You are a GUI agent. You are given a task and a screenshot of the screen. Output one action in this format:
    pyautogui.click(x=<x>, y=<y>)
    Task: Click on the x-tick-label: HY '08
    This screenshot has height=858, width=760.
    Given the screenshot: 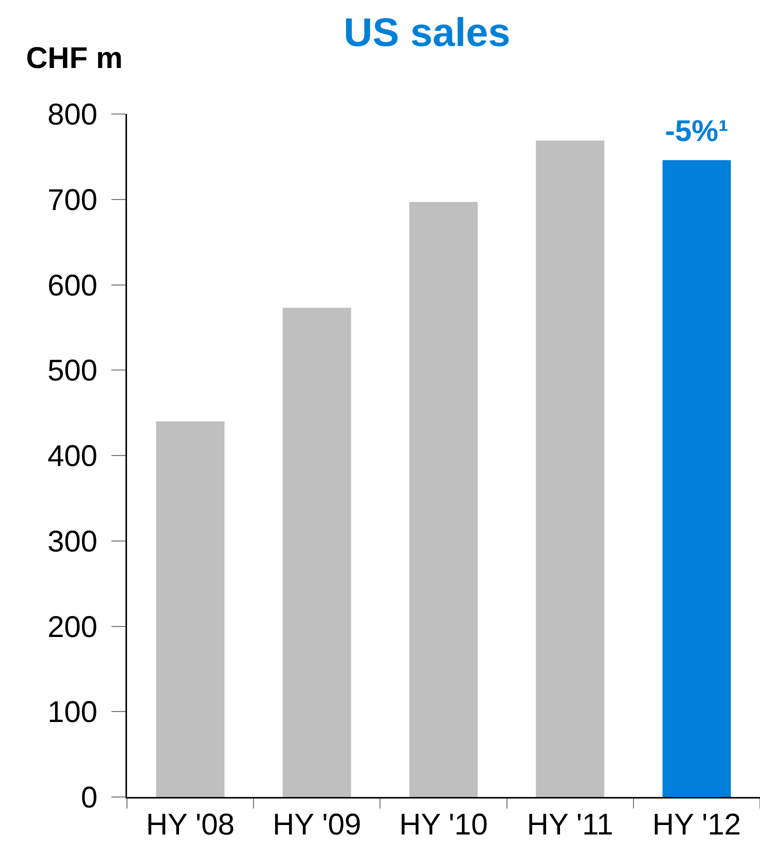 What is the action you would take?
    pyautogui.click(x=190, y=825)
    